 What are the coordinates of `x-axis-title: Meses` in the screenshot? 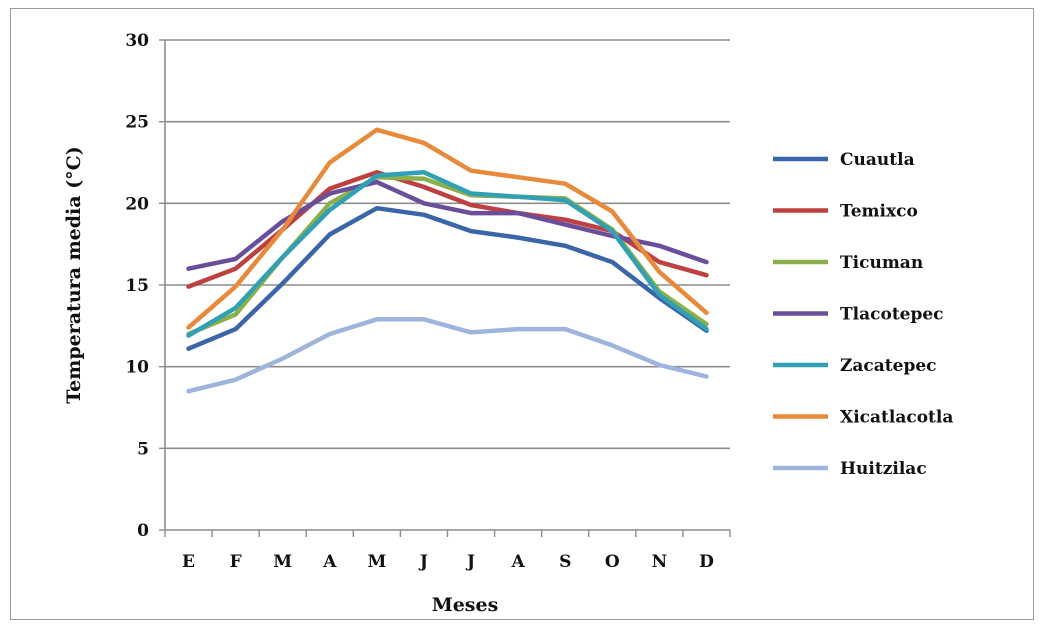 It's located at (465, 605).